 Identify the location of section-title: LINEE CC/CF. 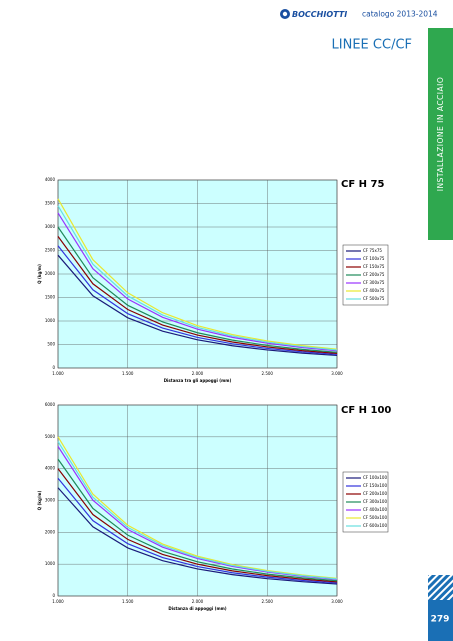
(372, 45).